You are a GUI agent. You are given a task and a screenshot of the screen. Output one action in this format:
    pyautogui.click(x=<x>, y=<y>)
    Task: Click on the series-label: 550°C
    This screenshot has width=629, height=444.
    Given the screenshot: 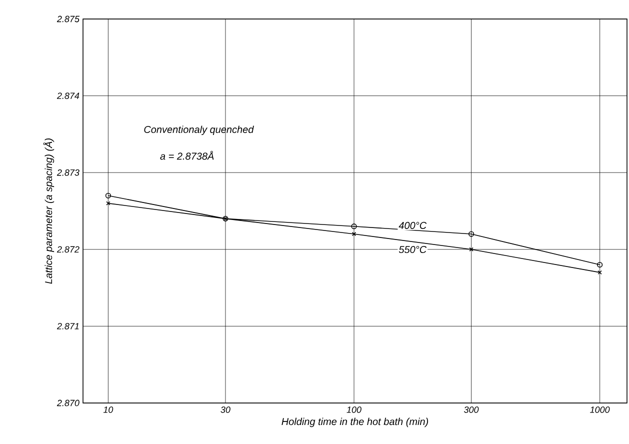 What is the action you would take?
    pyautogui.click(x=412, y=250)
    